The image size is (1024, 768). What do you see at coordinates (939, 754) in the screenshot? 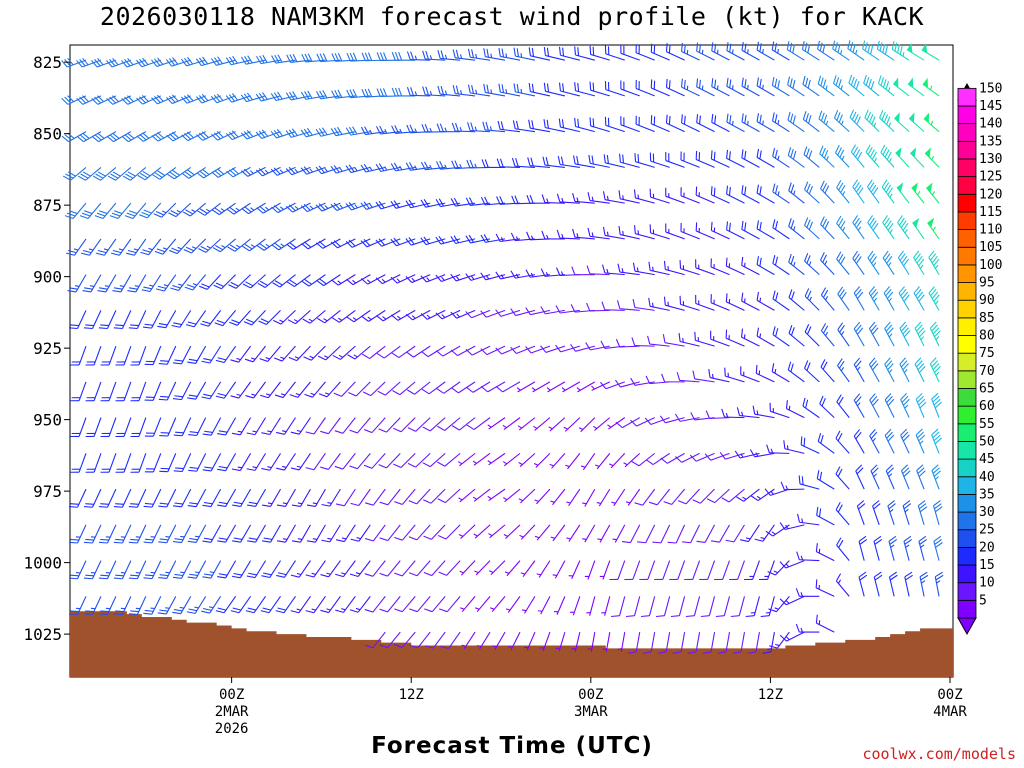
I see `credit-link: coolwx.com/models` at bounding box center [939, 754].